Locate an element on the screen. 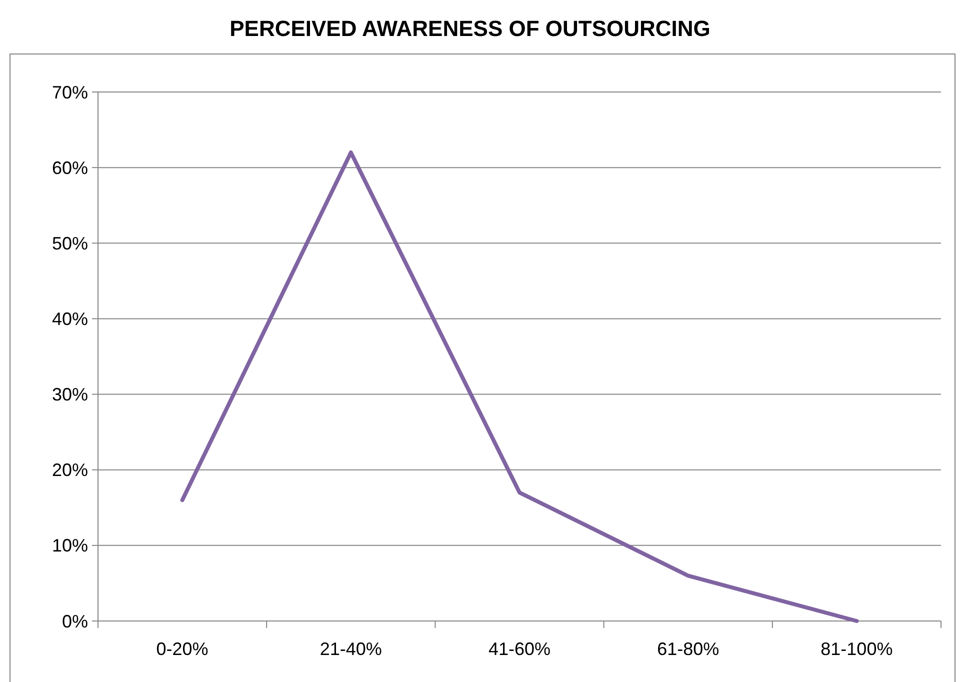  x-tick-label: 21-40% is located at coordinates (351, 649).